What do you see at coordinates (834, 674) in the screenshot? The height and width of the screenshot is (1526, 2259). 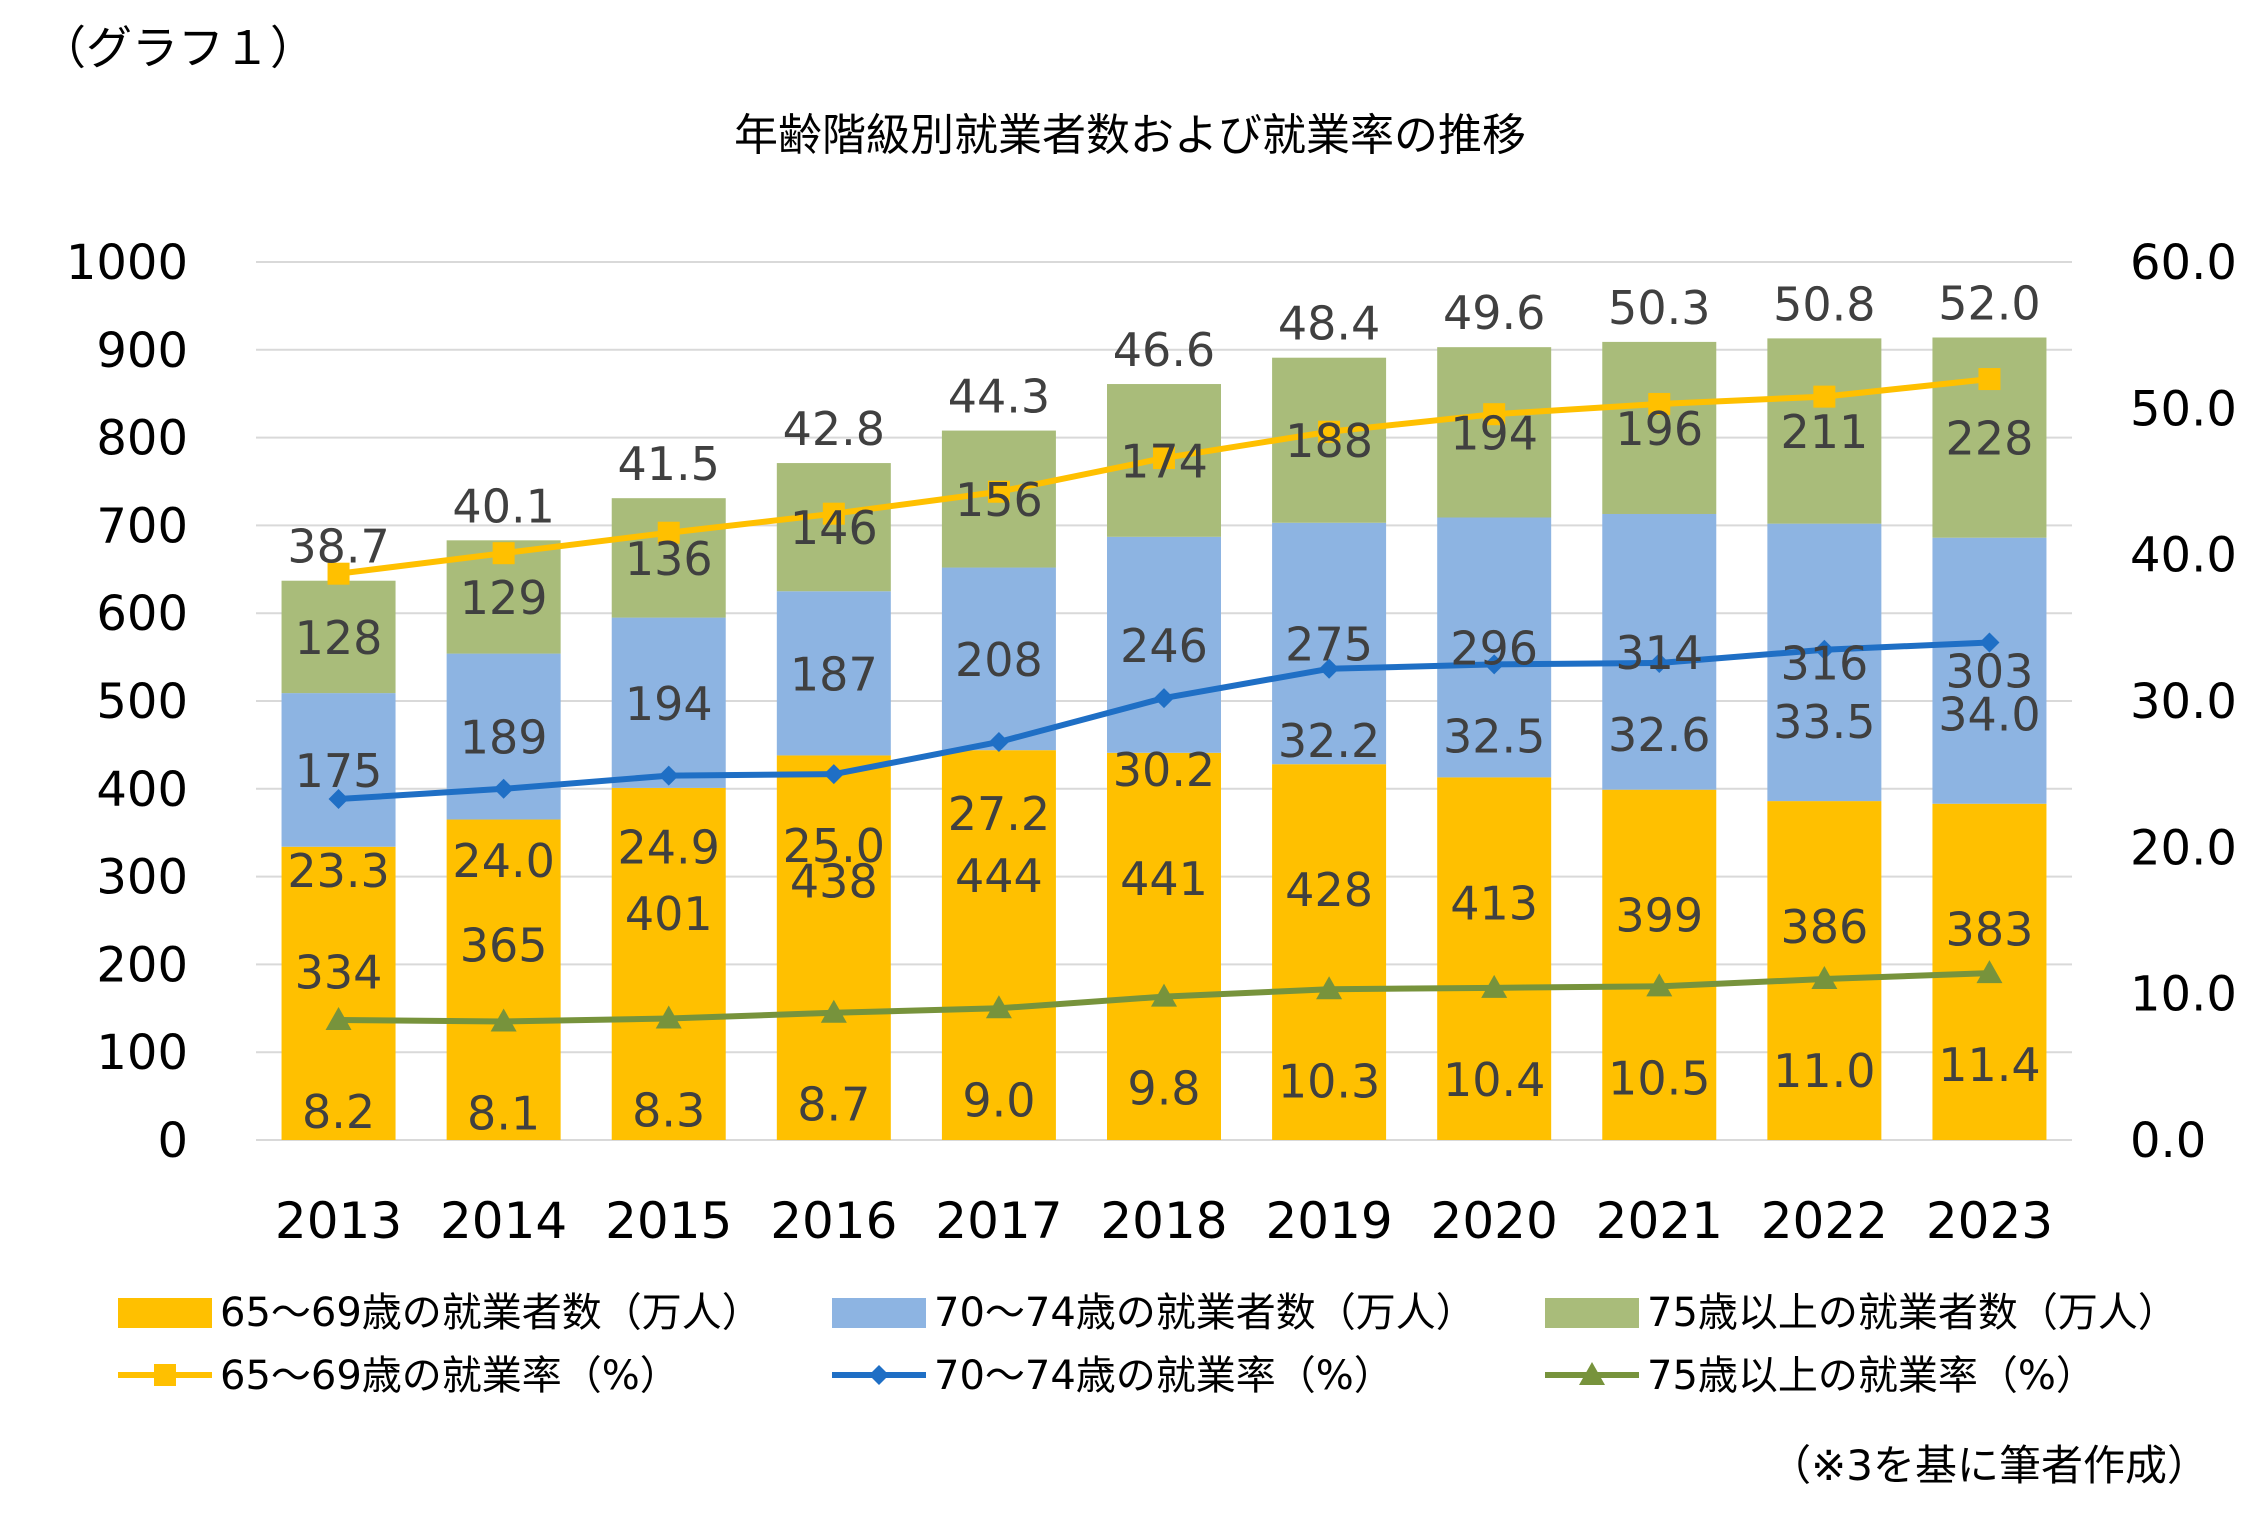 I see `bar-value-label: 187` at bounding box center [834, 674].